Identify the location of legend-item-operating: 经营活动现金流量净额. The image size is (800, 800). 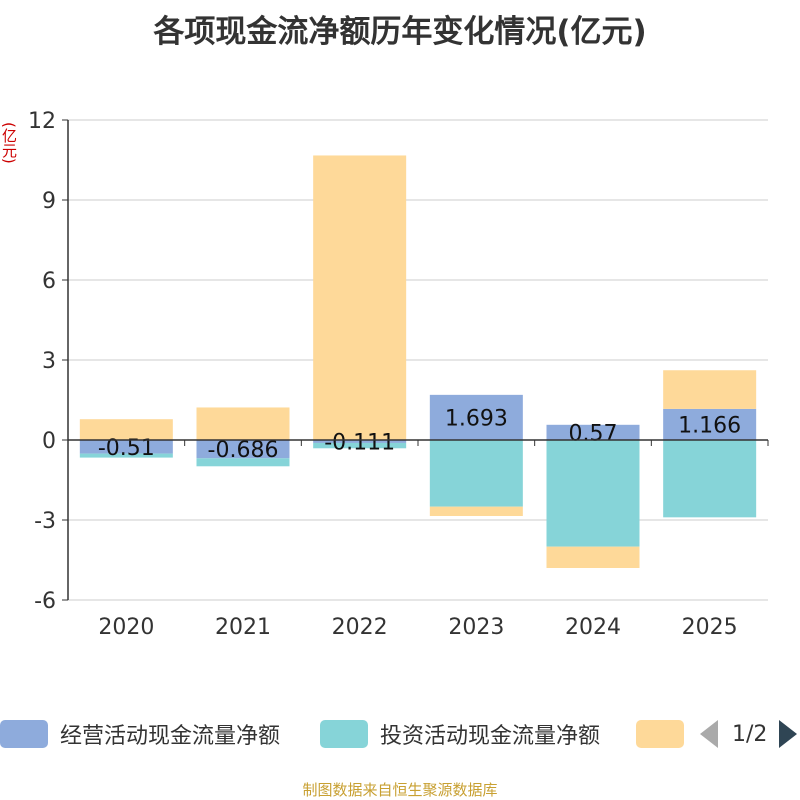
(140, 734).